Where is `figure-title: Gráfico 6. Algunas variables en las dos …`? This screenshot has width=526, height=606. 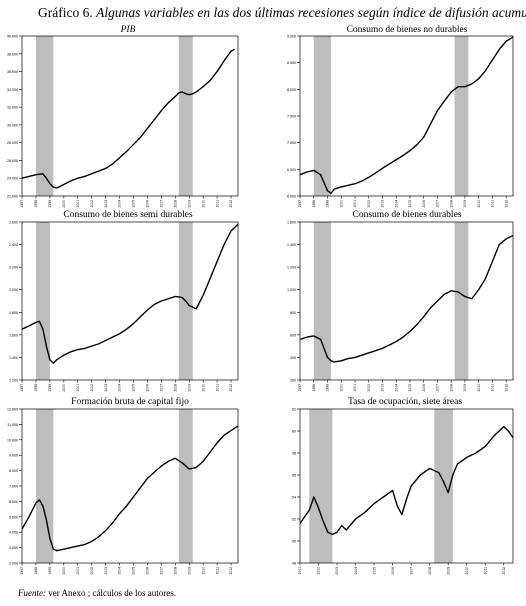
figure-title: Gráfico 6. Algunas variables en las dos … is located at coordinates (282, 13).